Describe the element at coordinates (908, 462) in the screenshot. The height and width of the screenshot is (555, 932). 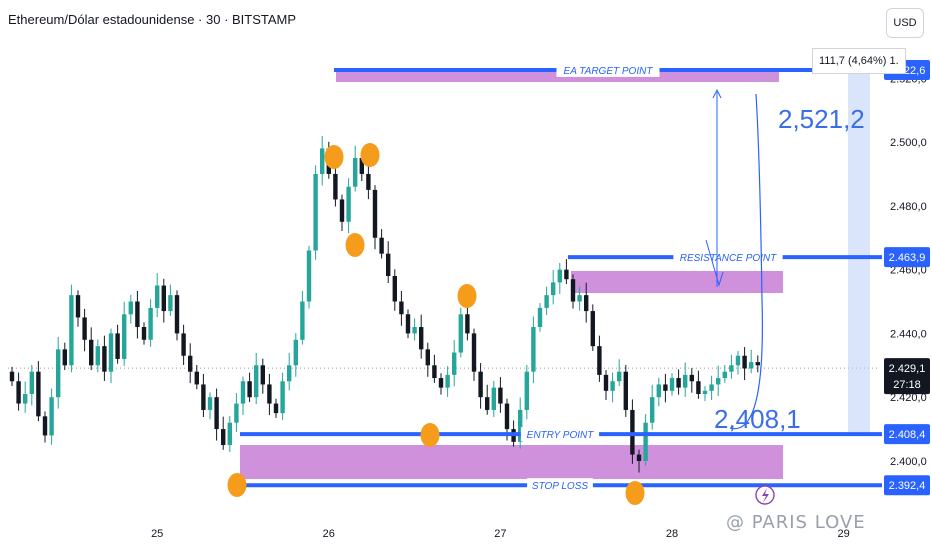
I see `y-tick-label: 2.400,0` at that location.